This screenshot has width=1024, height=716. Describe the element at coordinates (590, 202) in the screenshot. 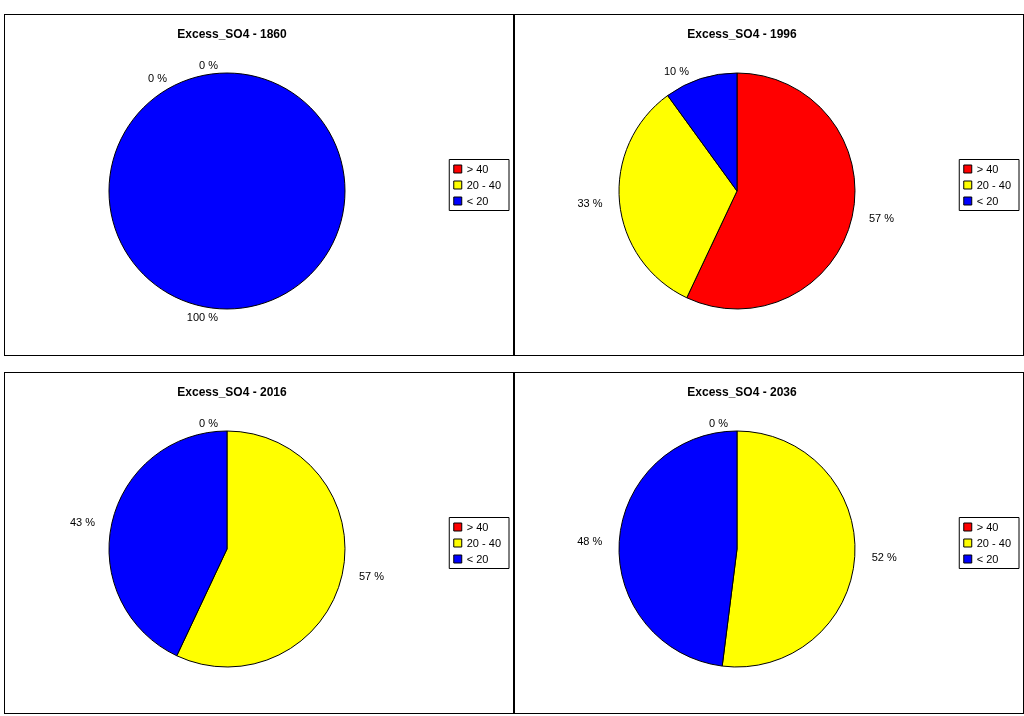

I see `data-label: 33 %` at that location.